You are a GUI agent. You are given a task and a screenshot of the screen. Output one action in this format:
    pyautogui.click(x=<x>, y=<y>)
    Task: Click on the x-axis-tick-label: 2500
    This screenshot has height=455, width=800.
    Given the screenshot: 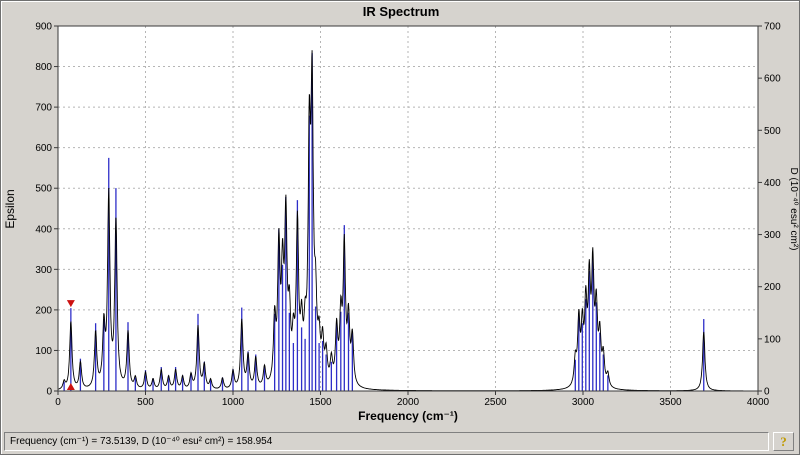 What is the action you would take?
    pyautogui.click(x=495, y=402)
    